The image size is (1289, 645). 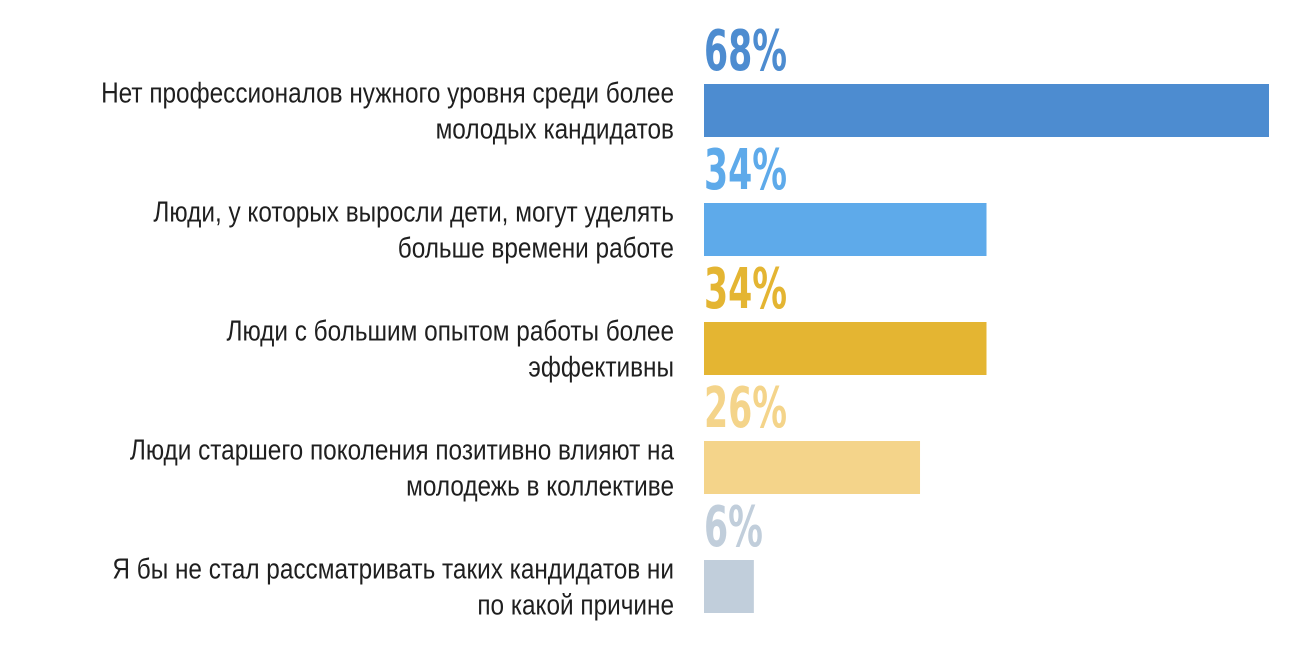 I want to click on value-label-2: 34%, so click(x=745, y=169).